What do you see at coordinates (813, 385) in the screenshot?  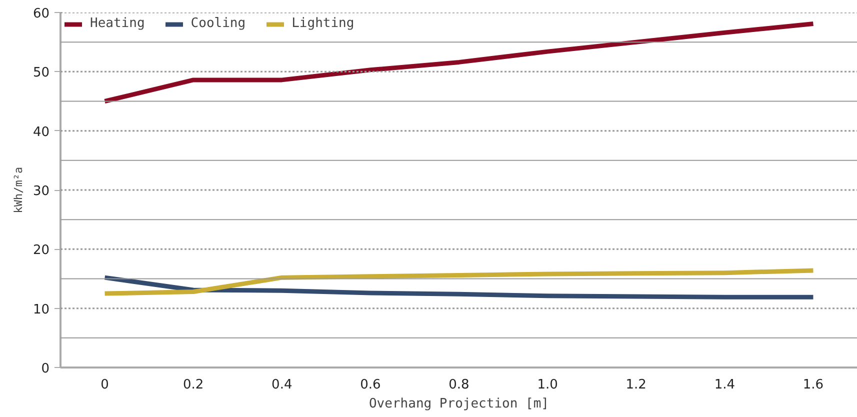 I see `x-tick-label: 1.6` at bounding box center [813, 385].